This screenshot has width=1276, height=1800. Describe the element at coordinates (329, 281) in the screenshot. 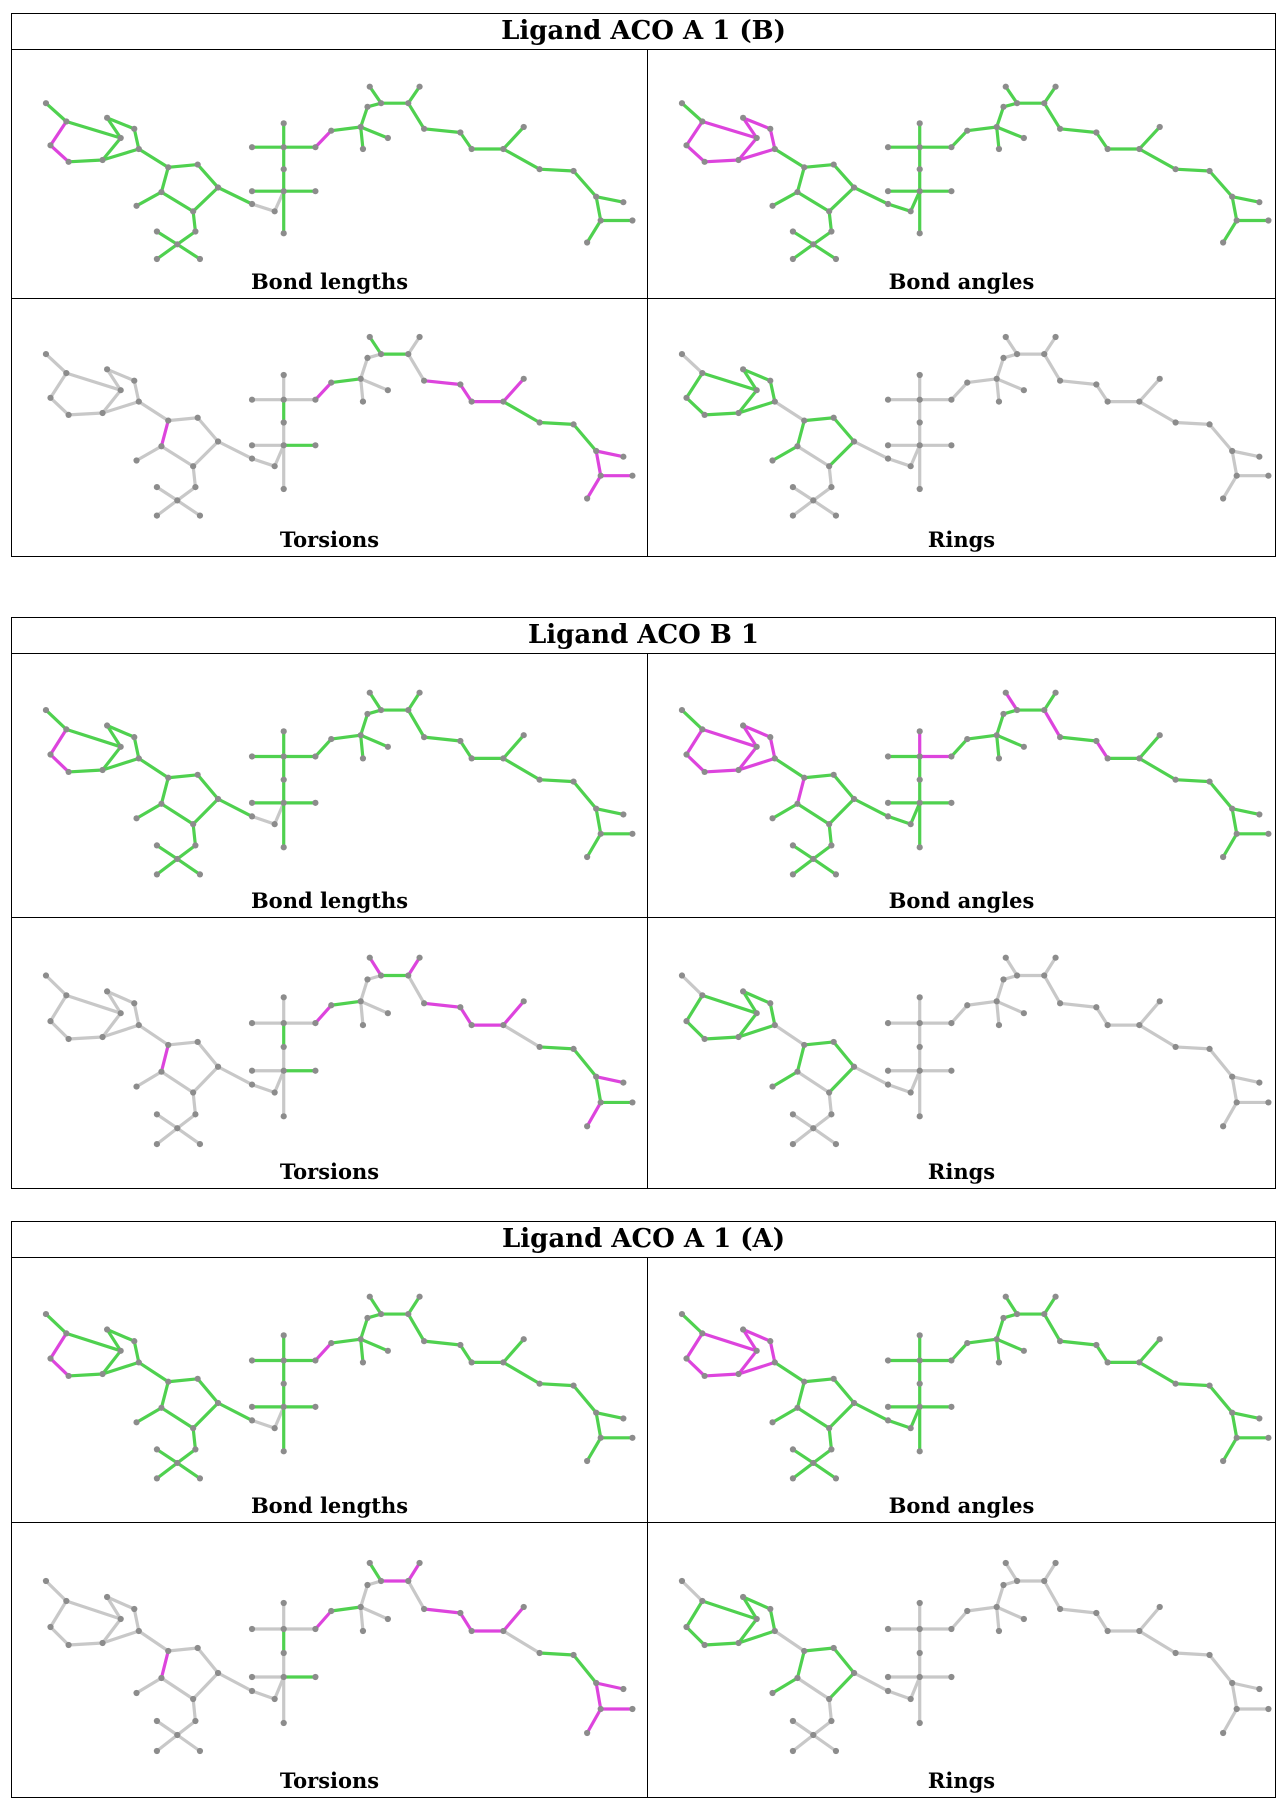

I see `cell-caption: Bond lengths` at that location.